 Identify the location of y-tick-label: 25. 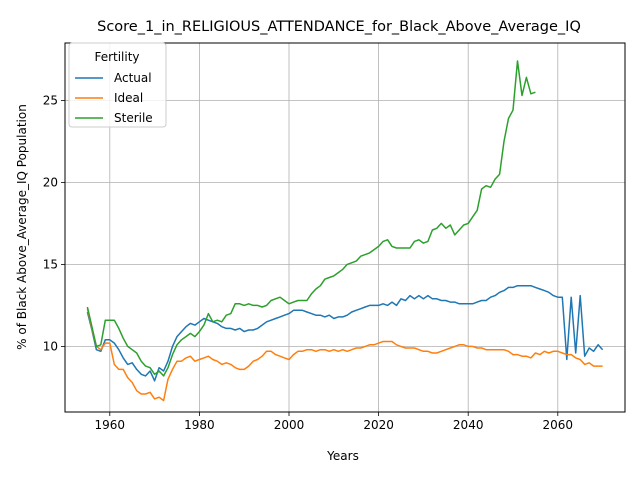
(50, 100).